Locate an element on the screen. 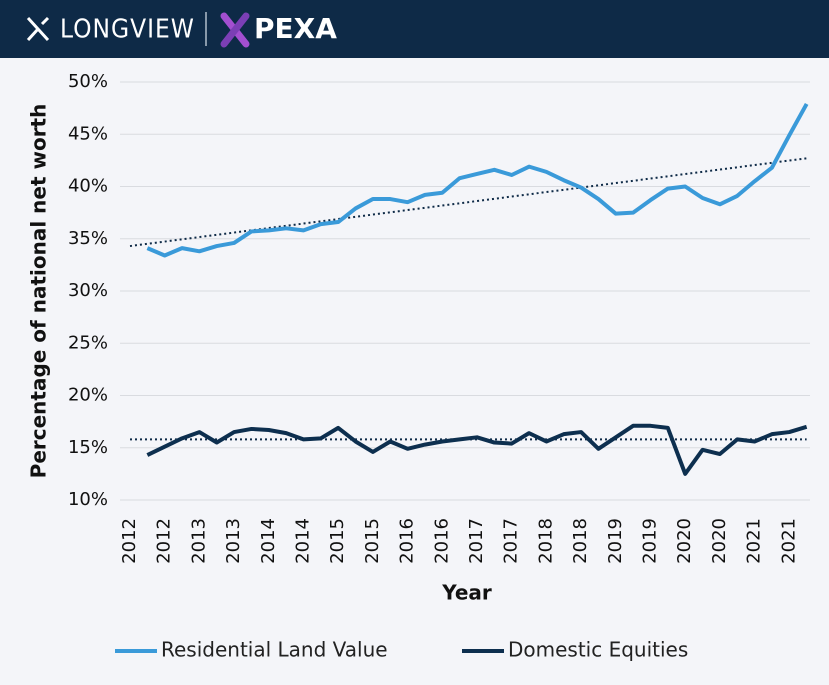 The height and width of the screenshot is (685, 829). y-tick-label: 40% is located at coordinates (88, 186).